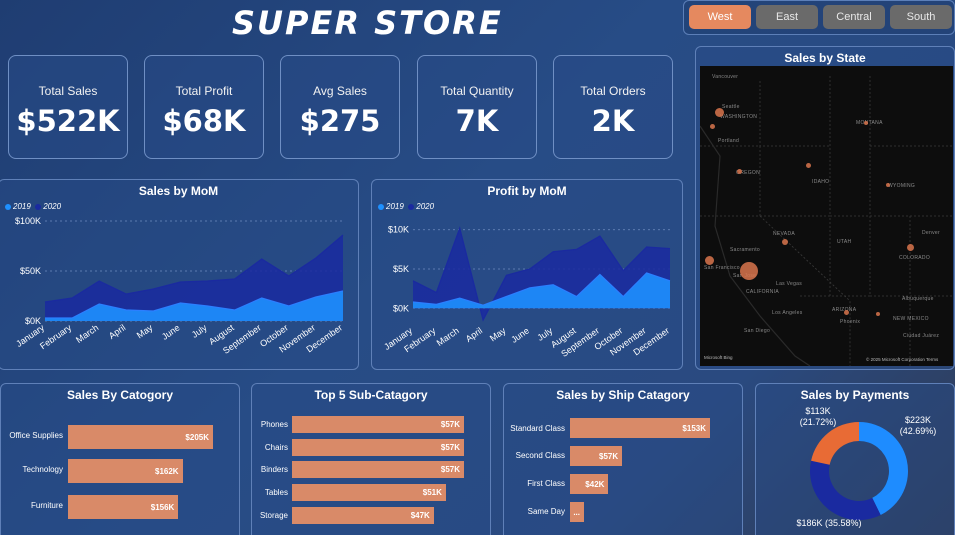  I want to click on y-tick-label: $100K, so click(28, 221).